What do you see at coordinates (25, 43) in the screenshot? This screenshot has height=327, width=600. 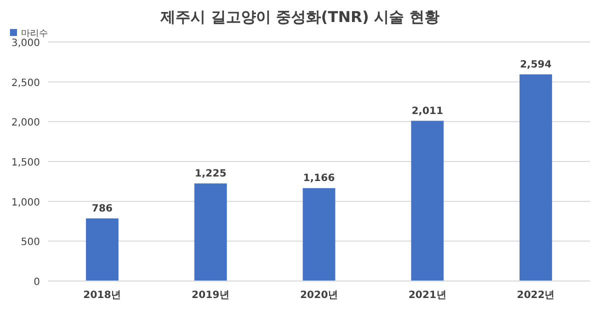 I see `y-tick-label: 3,000` at bounding box center [25, 43].